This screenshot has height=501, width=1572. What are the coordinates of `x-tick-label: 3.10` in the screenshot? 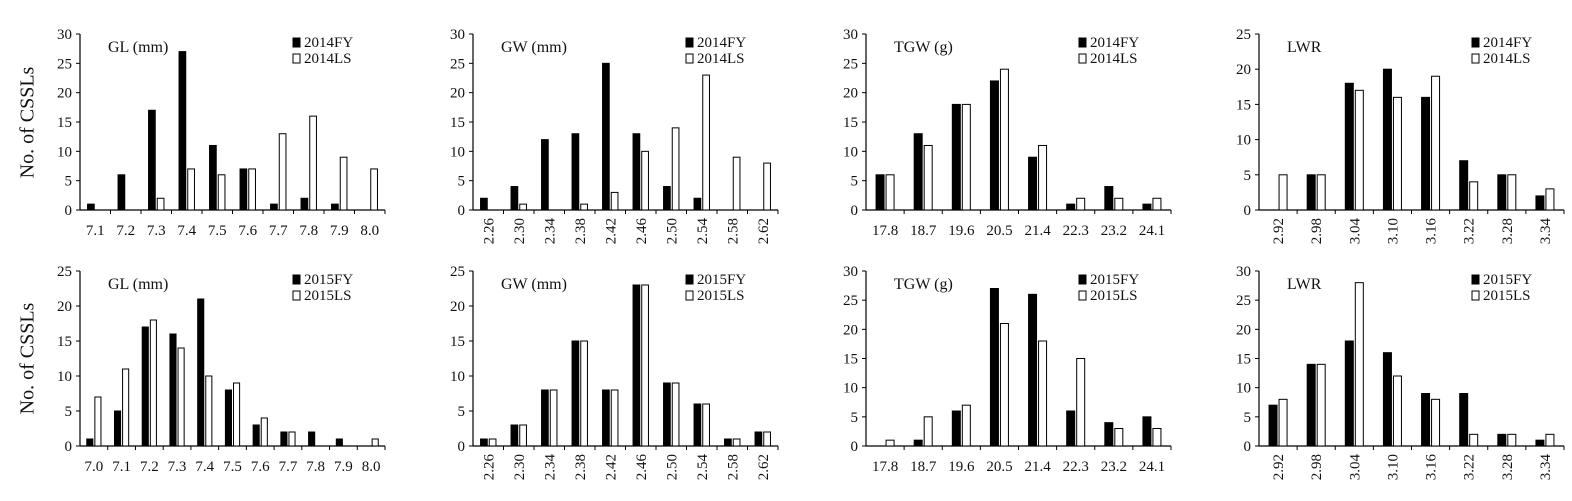 It's located at (1393, 467).